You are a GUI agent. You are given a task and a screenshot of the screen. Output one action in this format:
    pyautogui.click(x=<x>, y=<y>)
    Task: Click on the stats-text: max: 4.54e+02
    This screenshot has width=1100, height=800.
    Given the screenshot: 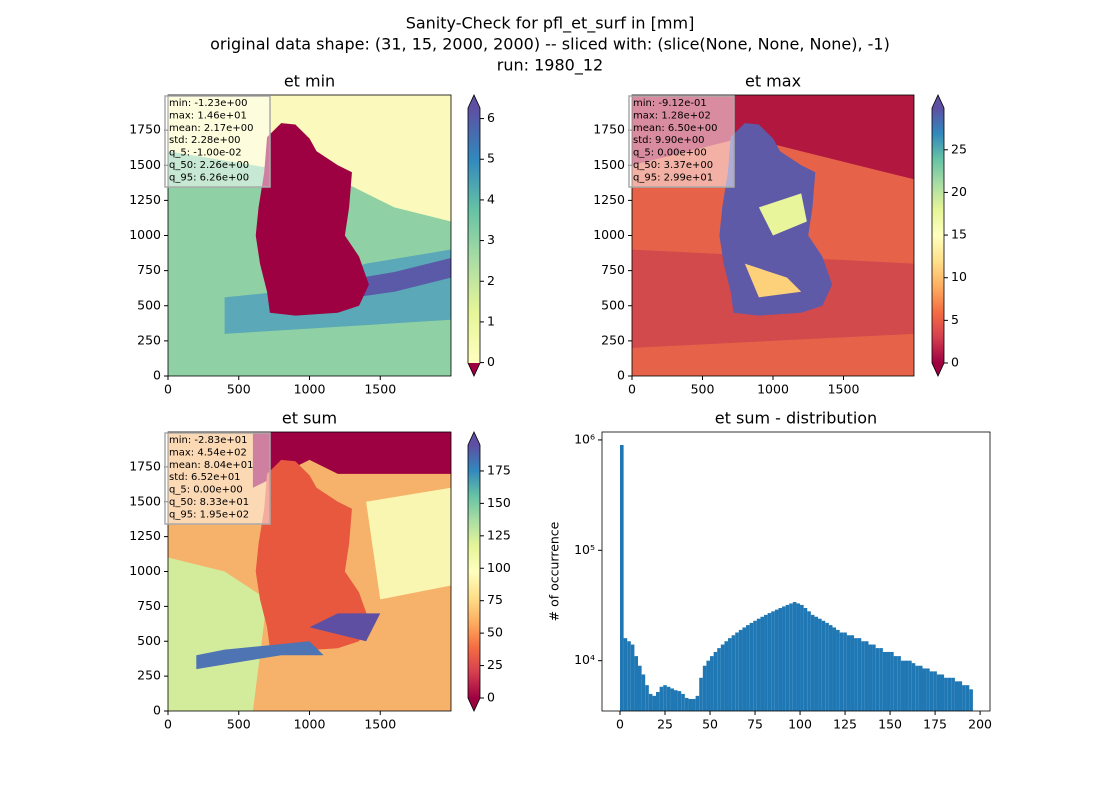 What is the action you would take?
    pyautogui.click(x=208, y=452)
    